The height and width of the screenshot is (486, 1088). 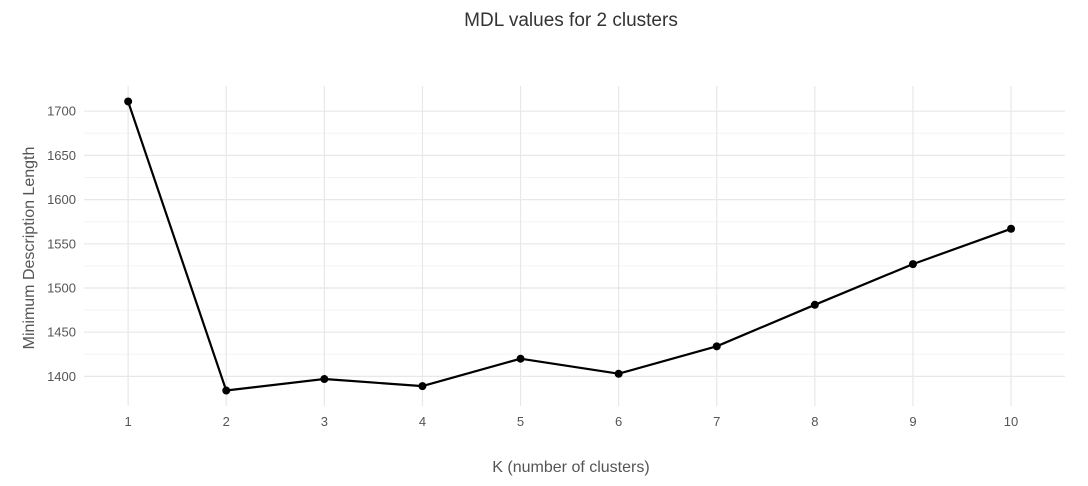 I want to click on y-tick-label: 1550, so click(x=61, y=243).